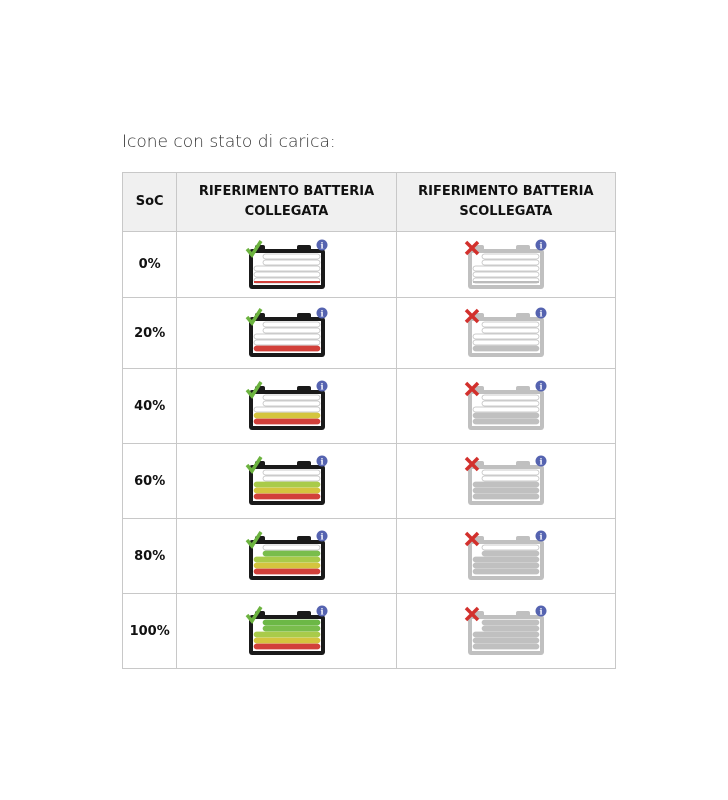  What do you see at coordinates (149, 406) in the screenshot?
I see `soc-value: 40%` at bounding box center [149, 406].